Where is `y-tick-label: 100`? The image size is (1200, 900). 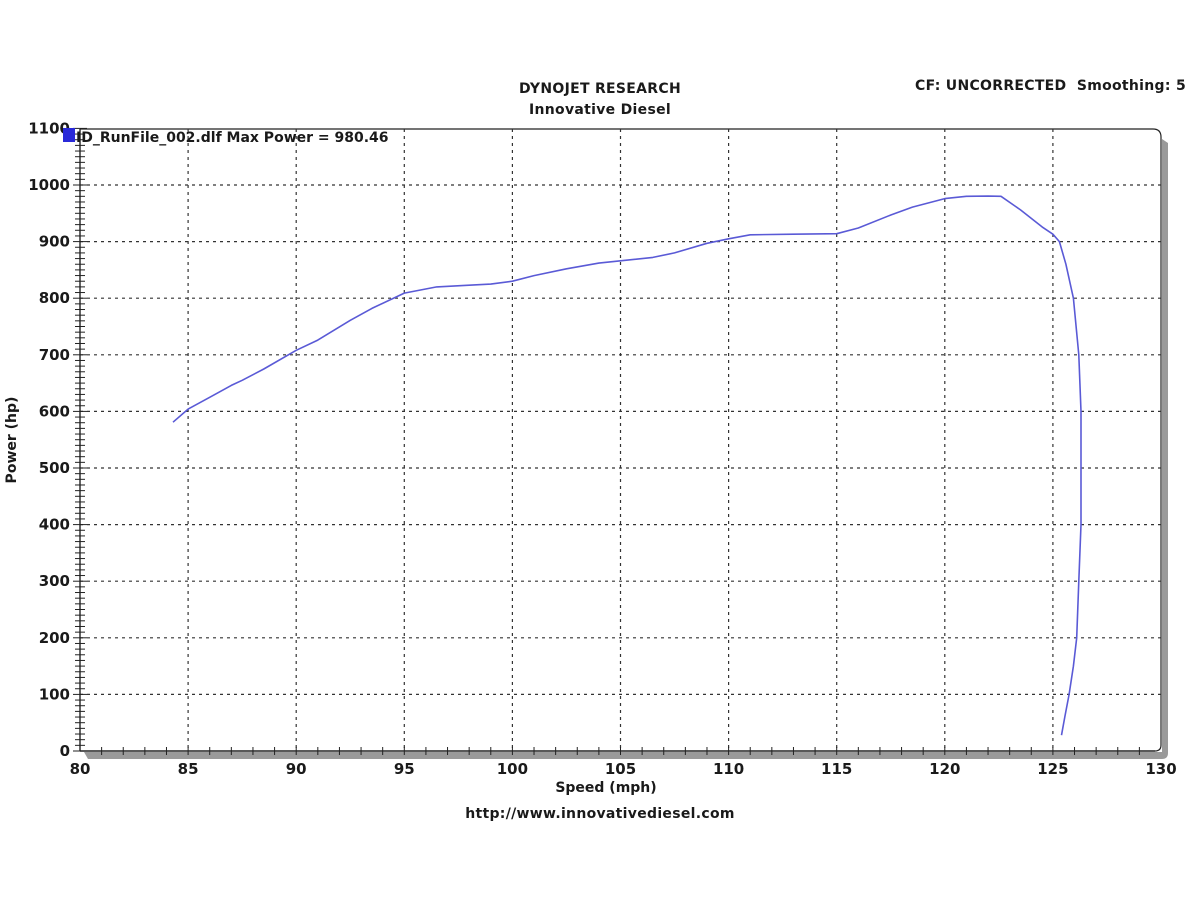
y-tick-label: 100 is located at coordinates (54, 694).